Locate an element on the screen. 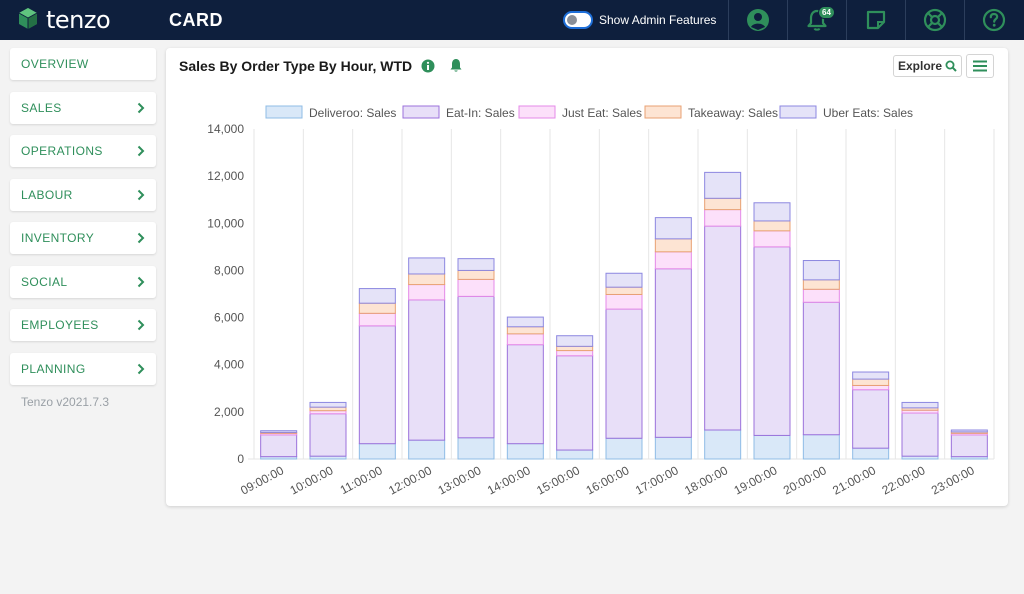 This screenshot has width=1024, height=594. sidebar-item-label: LABOUR is located at coordinates (47, 194).